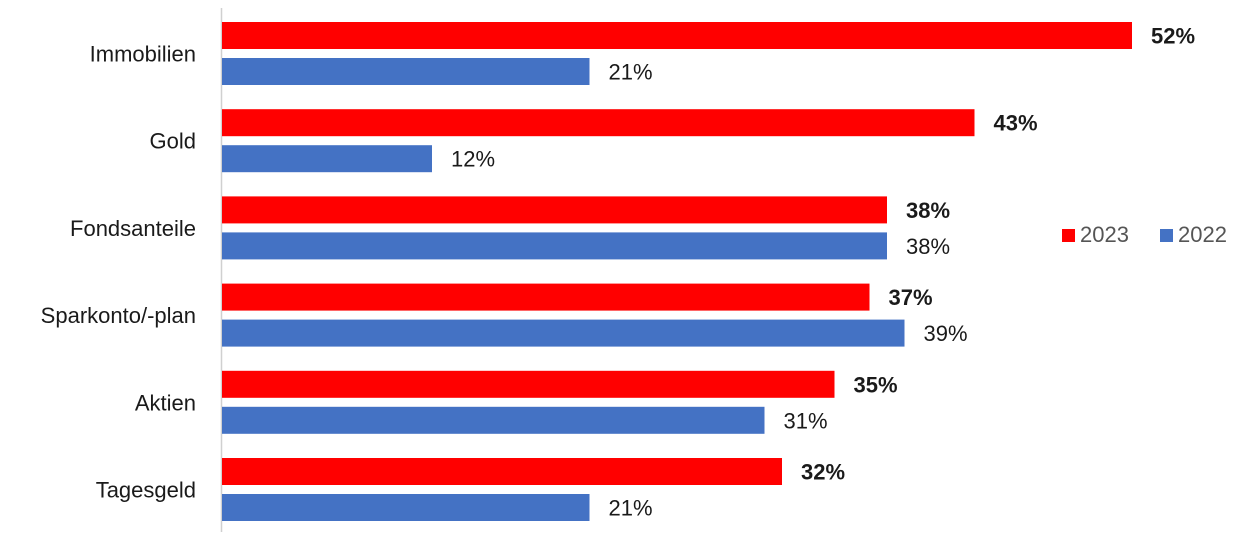 This screenshot has height=540, width=1250. I want to click on value-label-2022-4: 31%, so click(806, 420).